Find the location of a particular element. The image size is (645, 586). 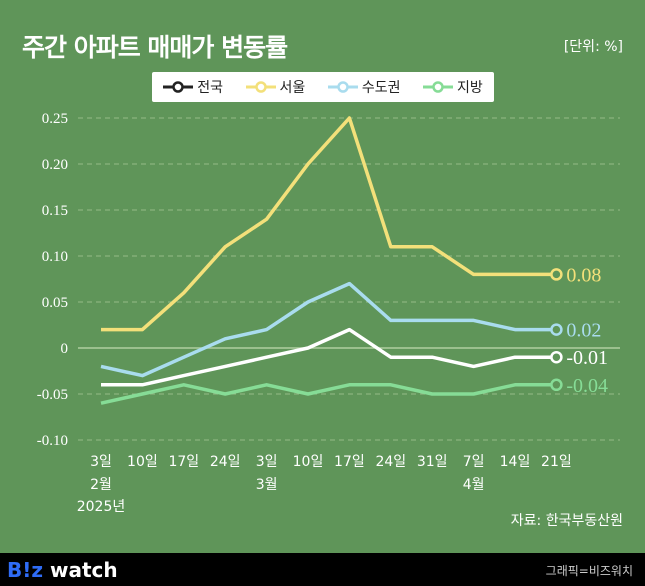

y-tick-label: 0.10 is located at coordinates (55, 257).